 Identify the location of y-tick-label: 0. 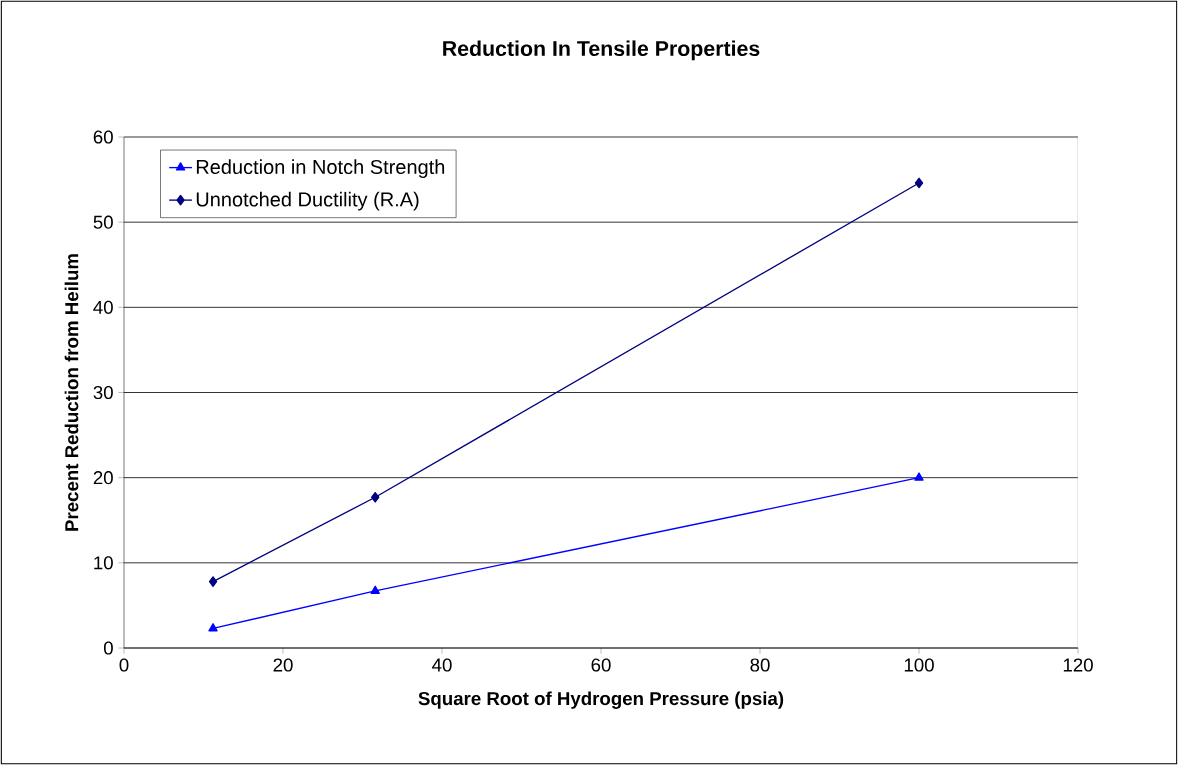
(108, 648).